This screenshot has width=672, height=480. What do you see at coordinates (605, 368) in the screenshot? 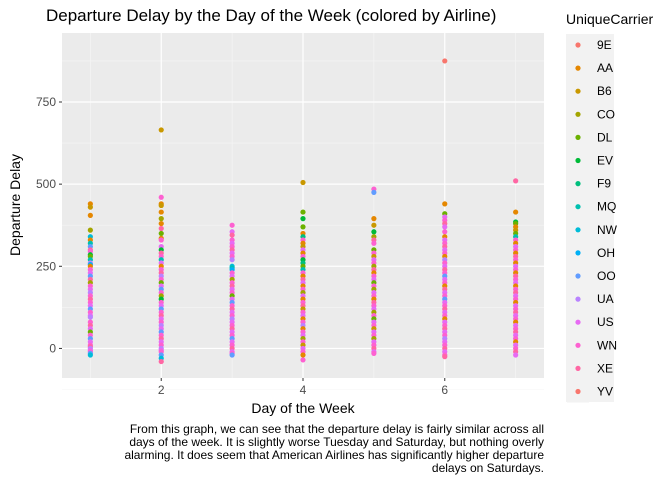
I see `legend-label: XE` at bounding box center [605, 368].